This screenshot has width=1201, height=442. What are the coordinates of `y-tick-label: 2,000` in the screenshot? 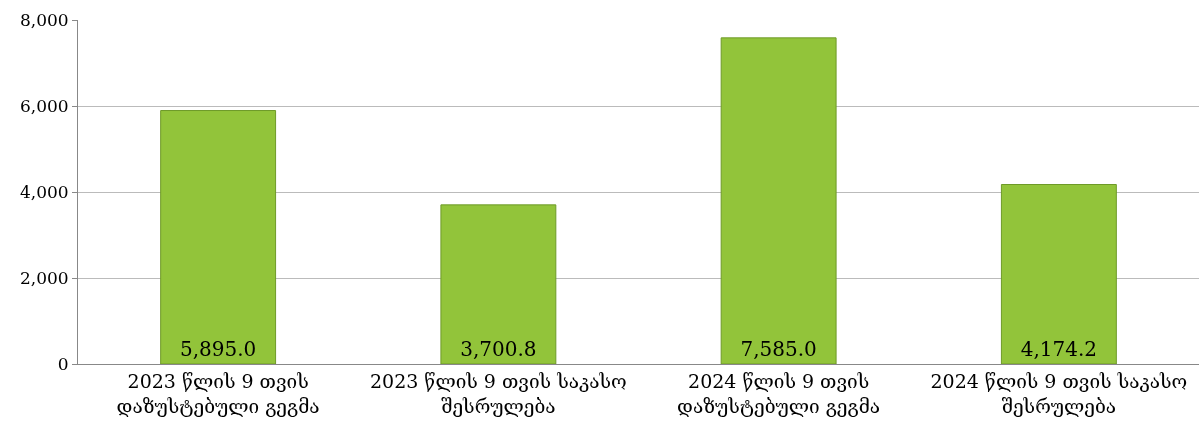 It's located at (44, 277).